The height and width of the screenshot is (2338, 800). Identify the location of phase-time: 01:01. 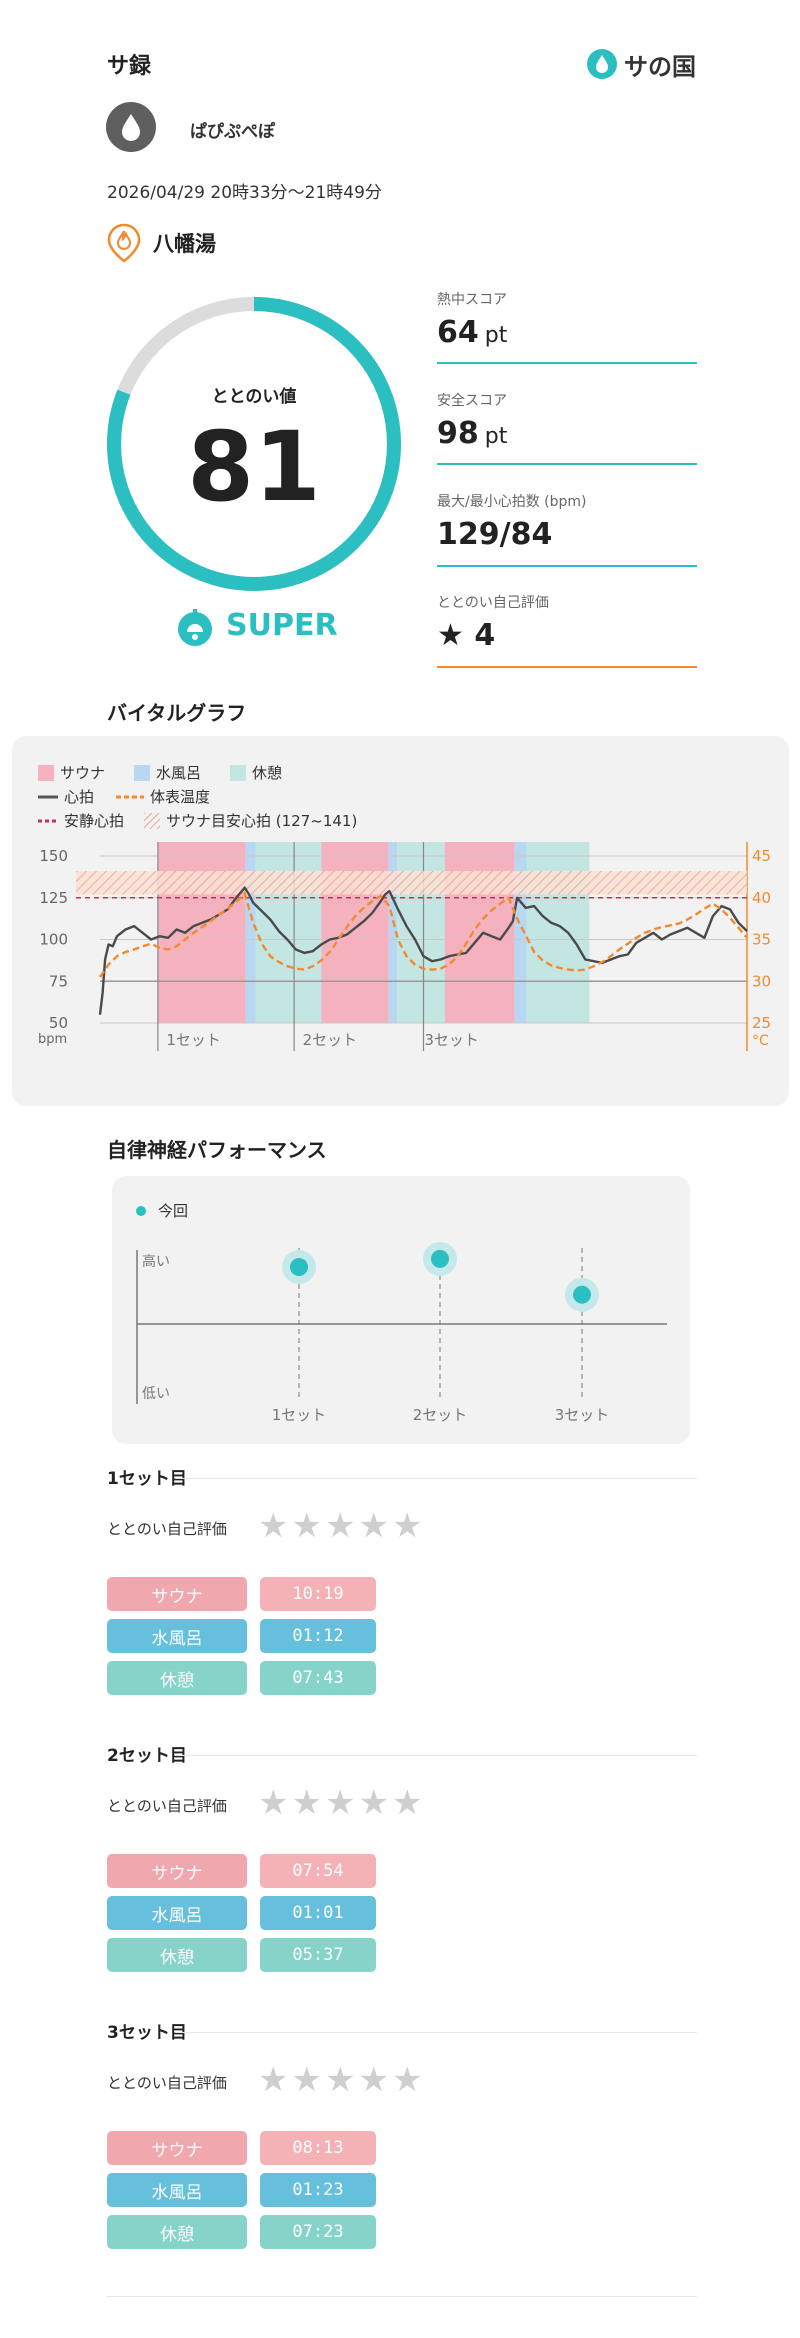
(318, 1913).